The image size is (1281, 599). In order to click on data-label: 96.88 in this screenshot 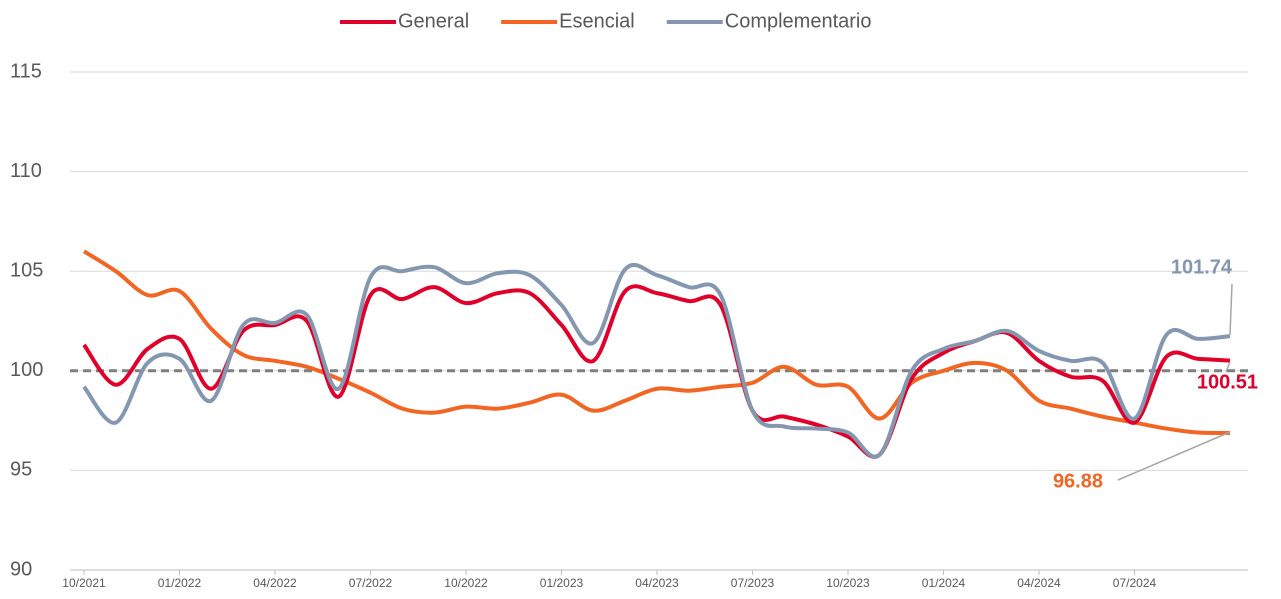, I will do `click(1078, 481)`.